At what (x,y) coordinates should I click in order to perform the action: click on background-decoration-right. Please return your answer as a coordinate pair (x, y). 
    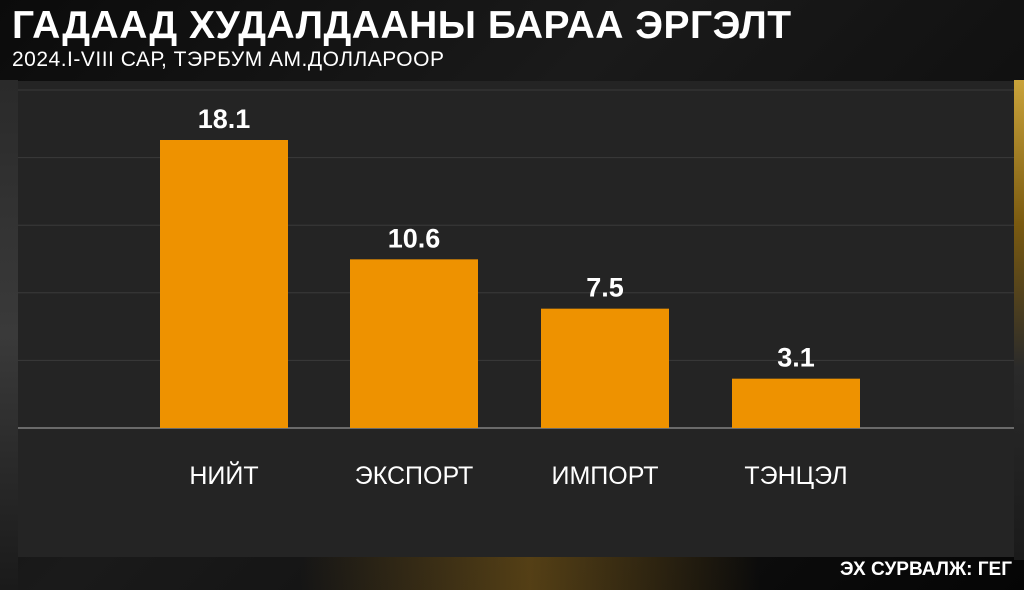
    Looking at the image, I should click on (1019, 320).